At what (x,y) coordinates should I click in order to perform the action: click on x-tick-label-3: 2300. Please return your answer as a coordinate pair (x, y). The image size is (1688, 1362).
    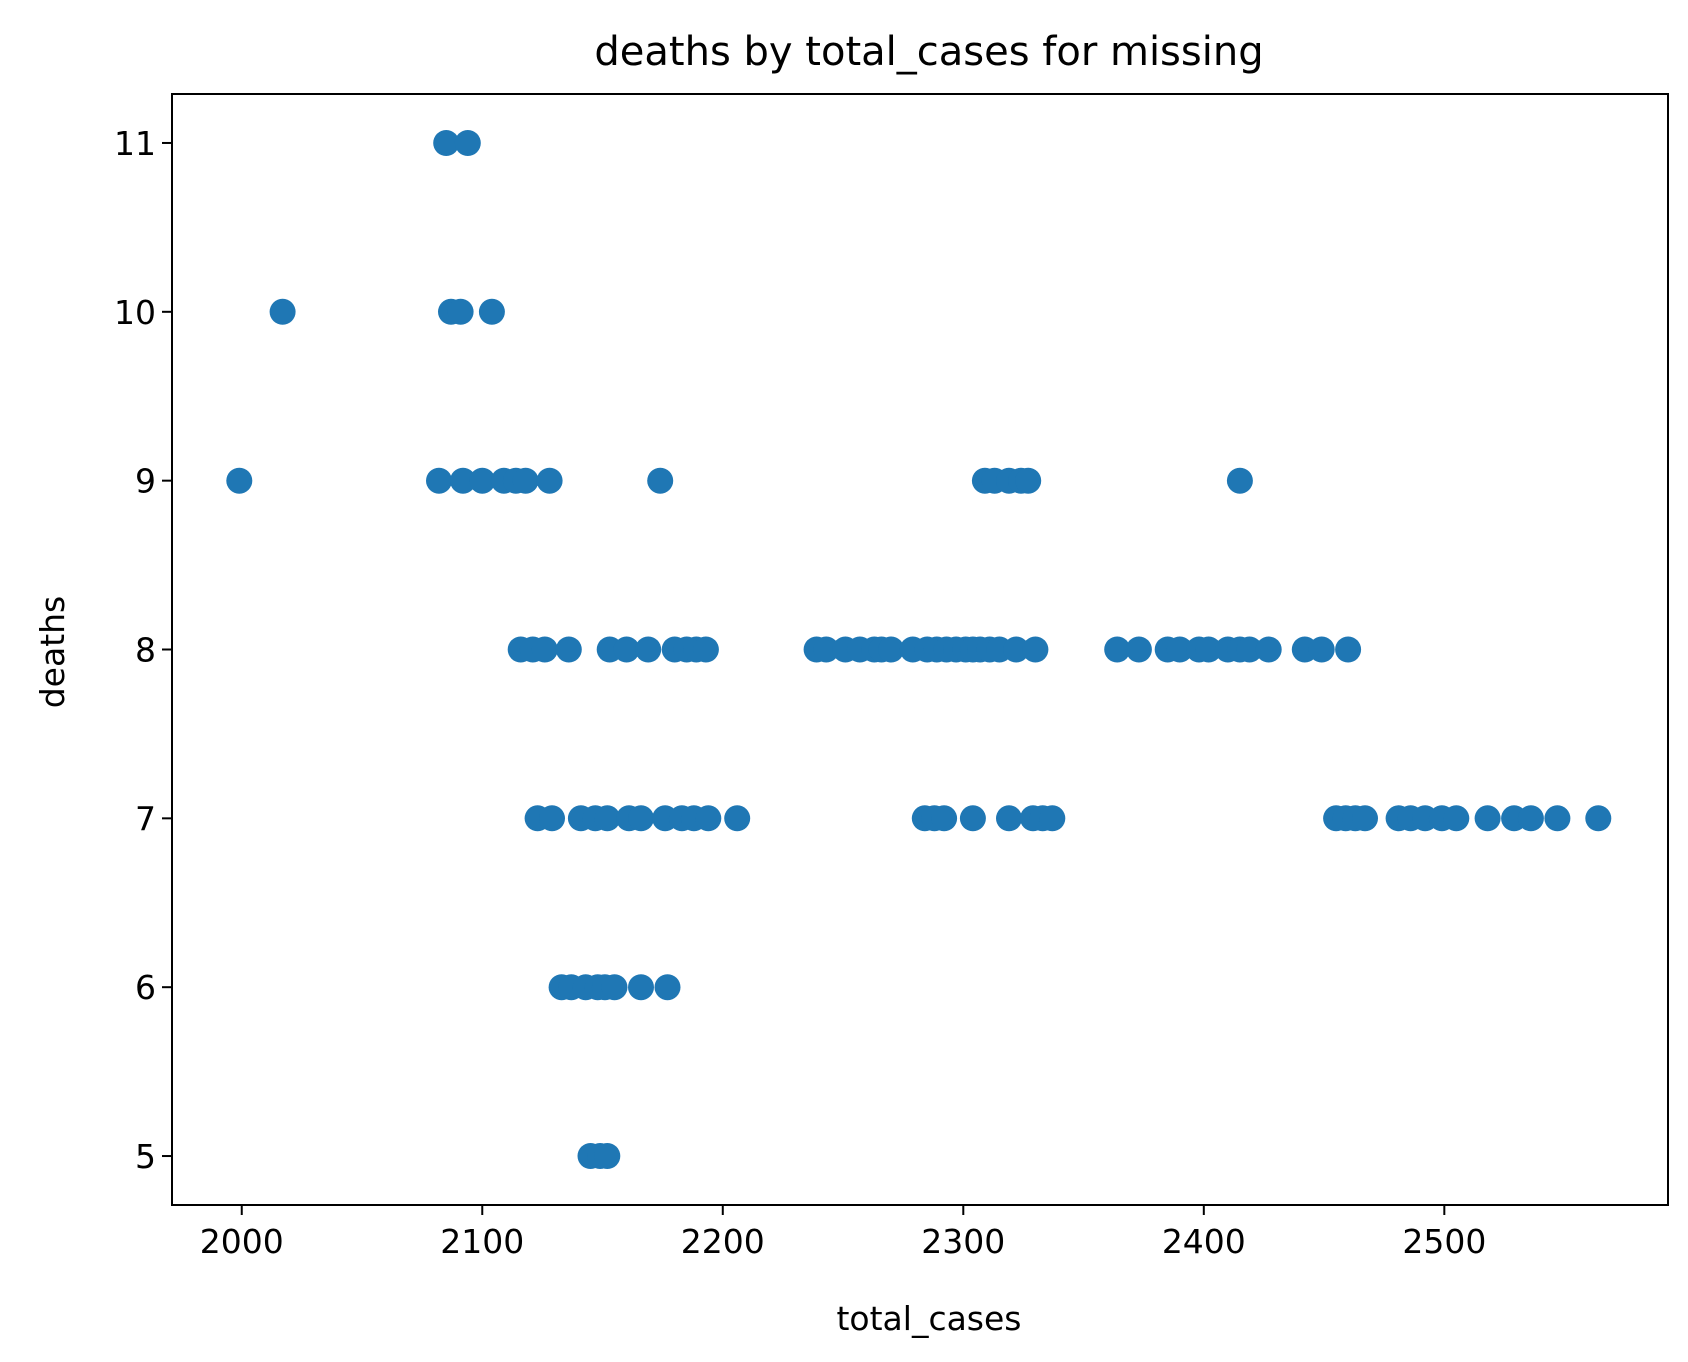
    Looking at the image, I should click on (963, 1241).